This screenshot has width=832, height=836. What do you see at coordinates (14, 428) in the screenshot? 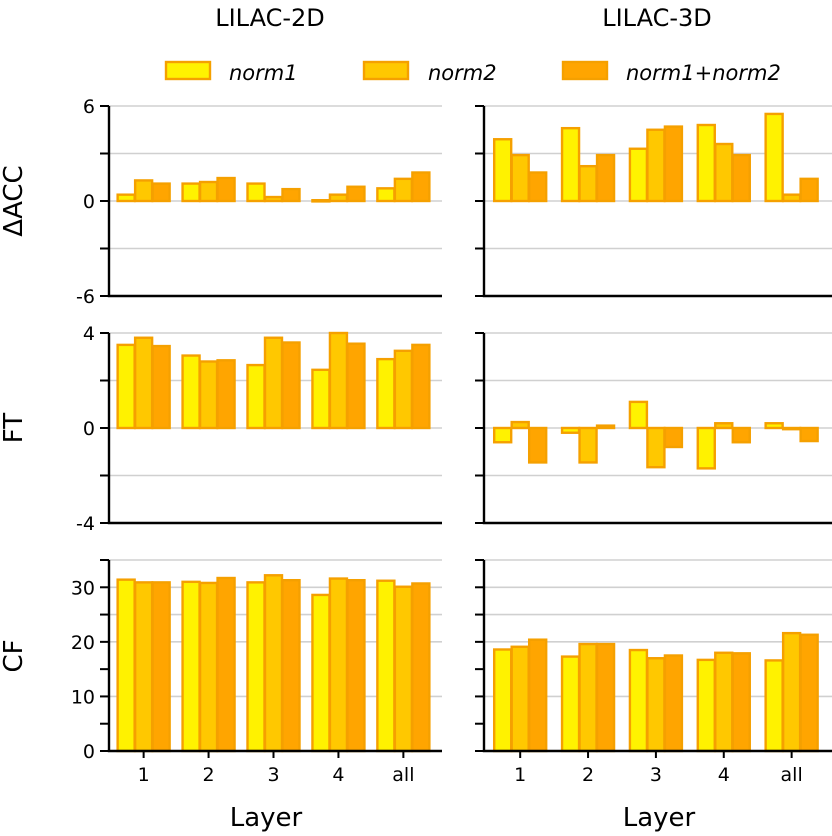
I see `row-label-ft: FT` at bounding box center [14, 428].